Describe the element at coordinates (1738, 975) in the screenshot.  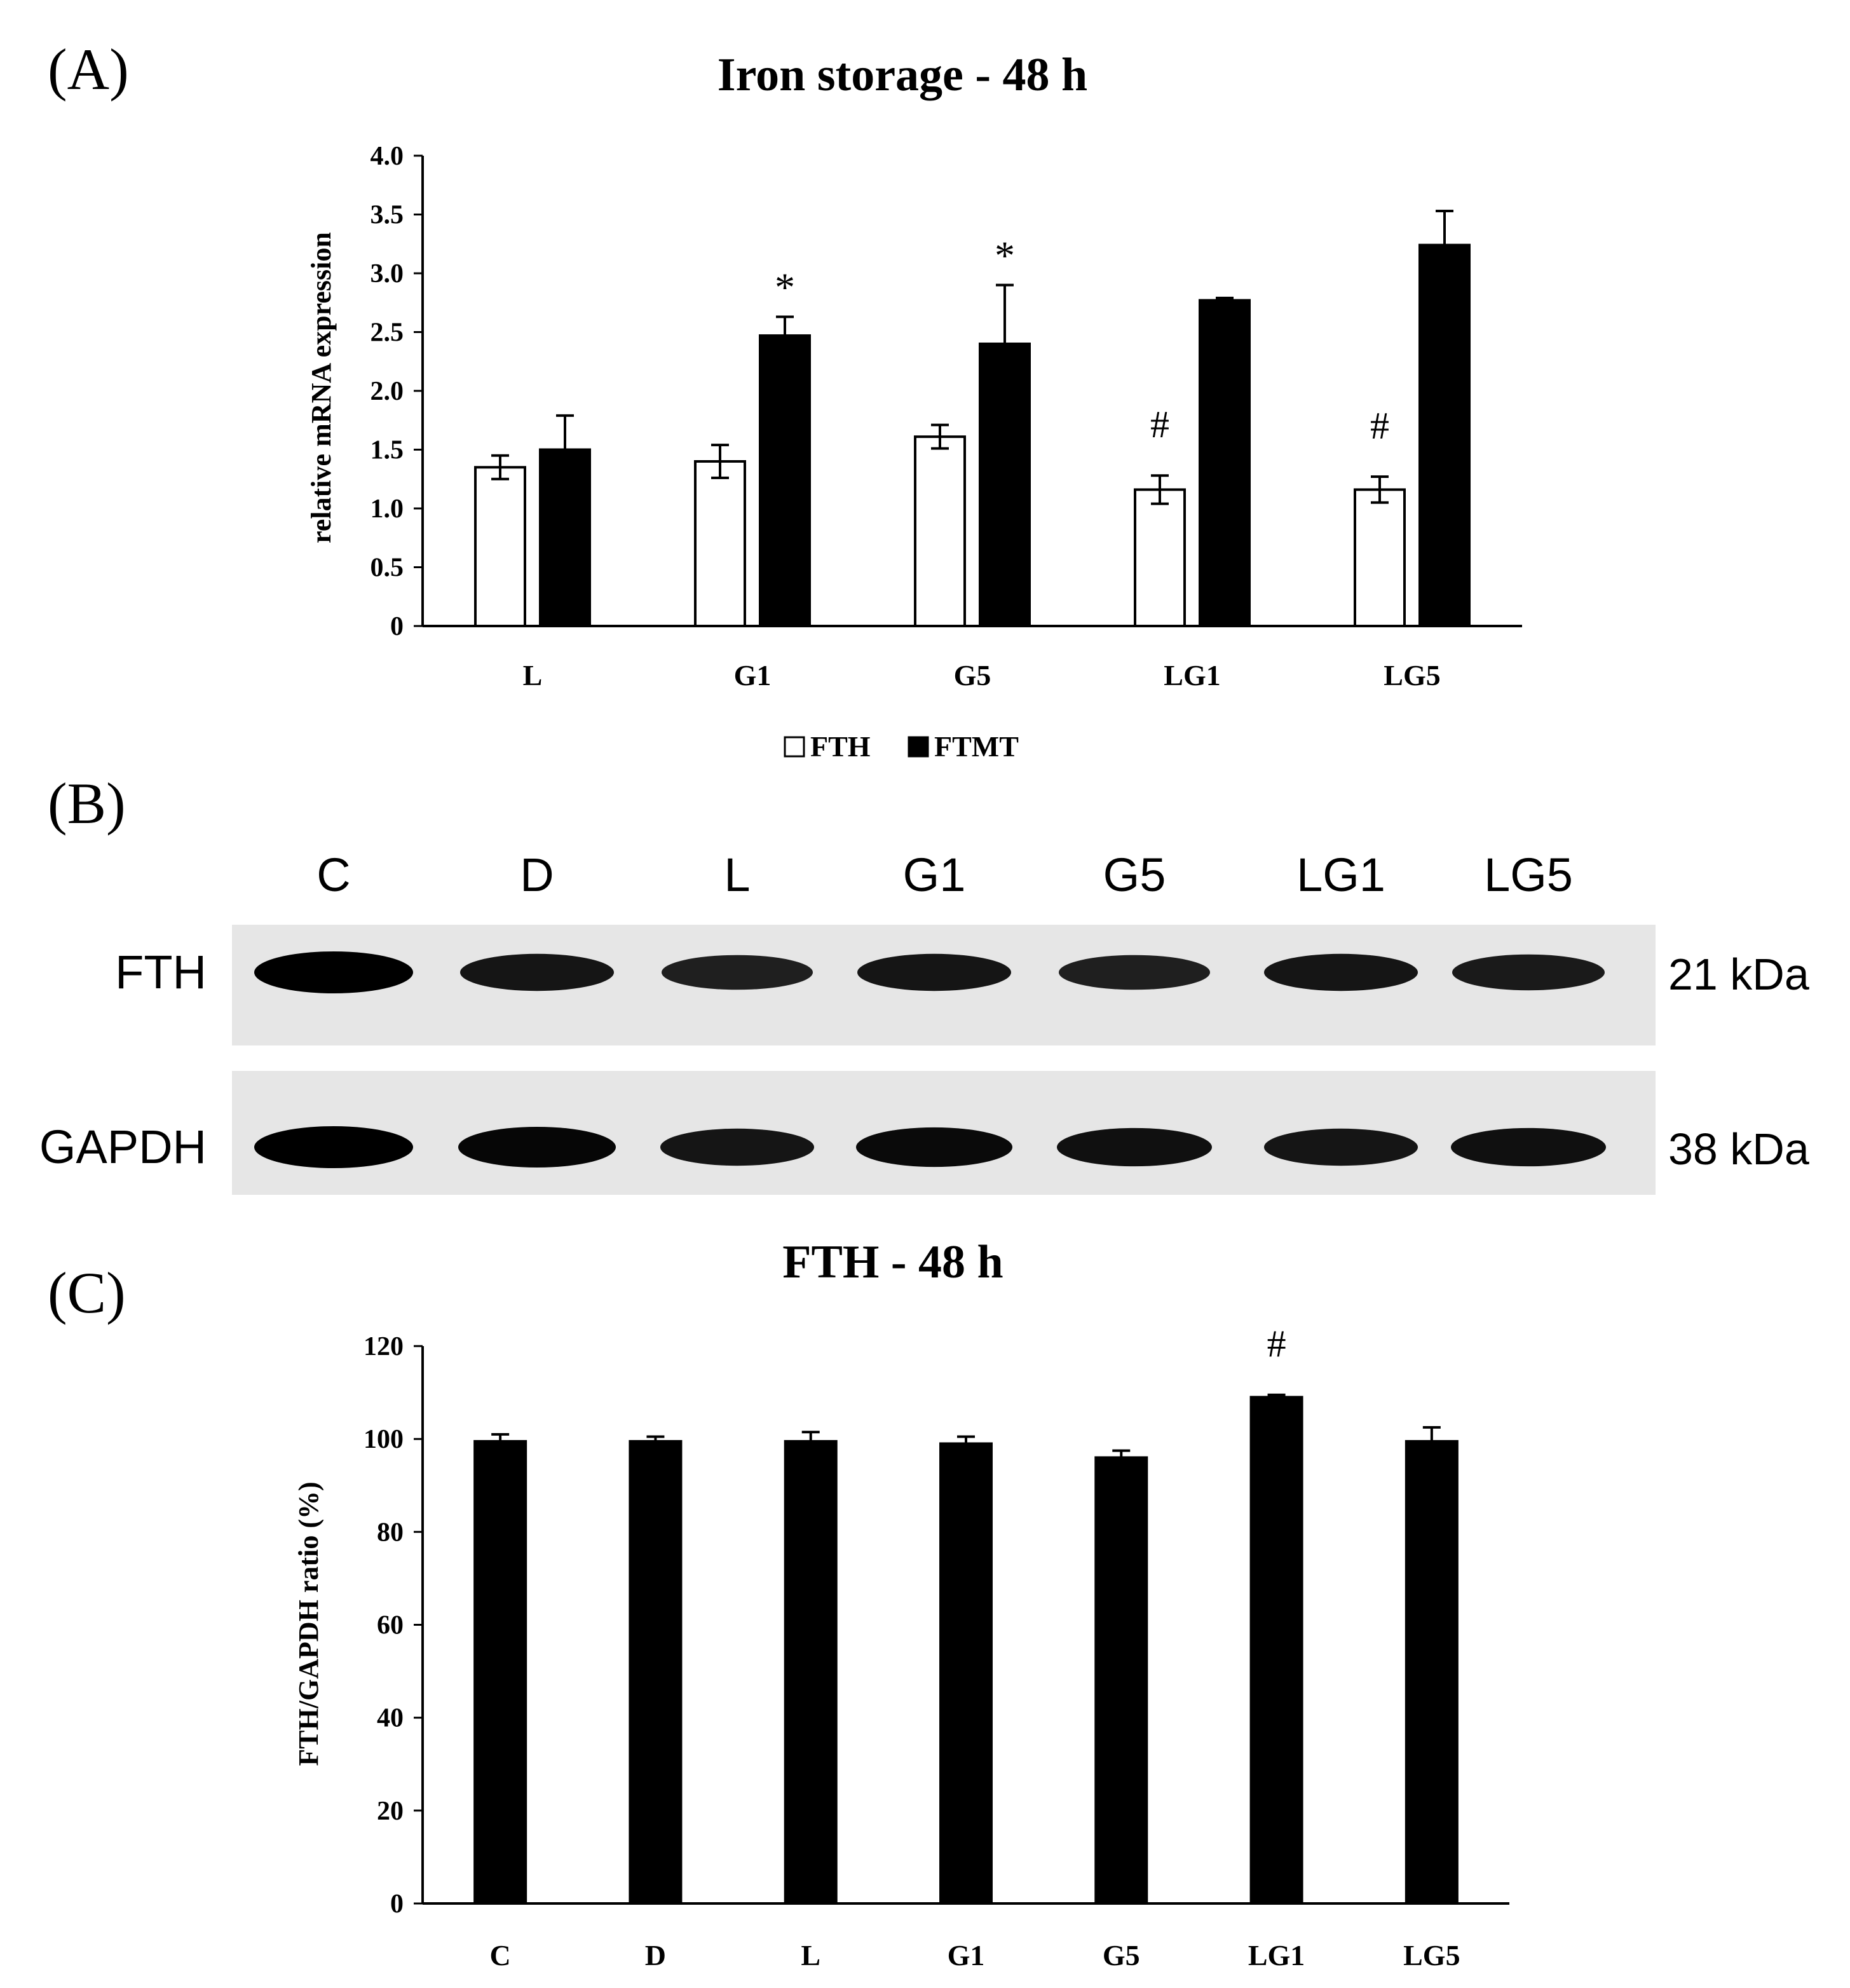
I see `blot-size-label: 21 kDa` at that location.